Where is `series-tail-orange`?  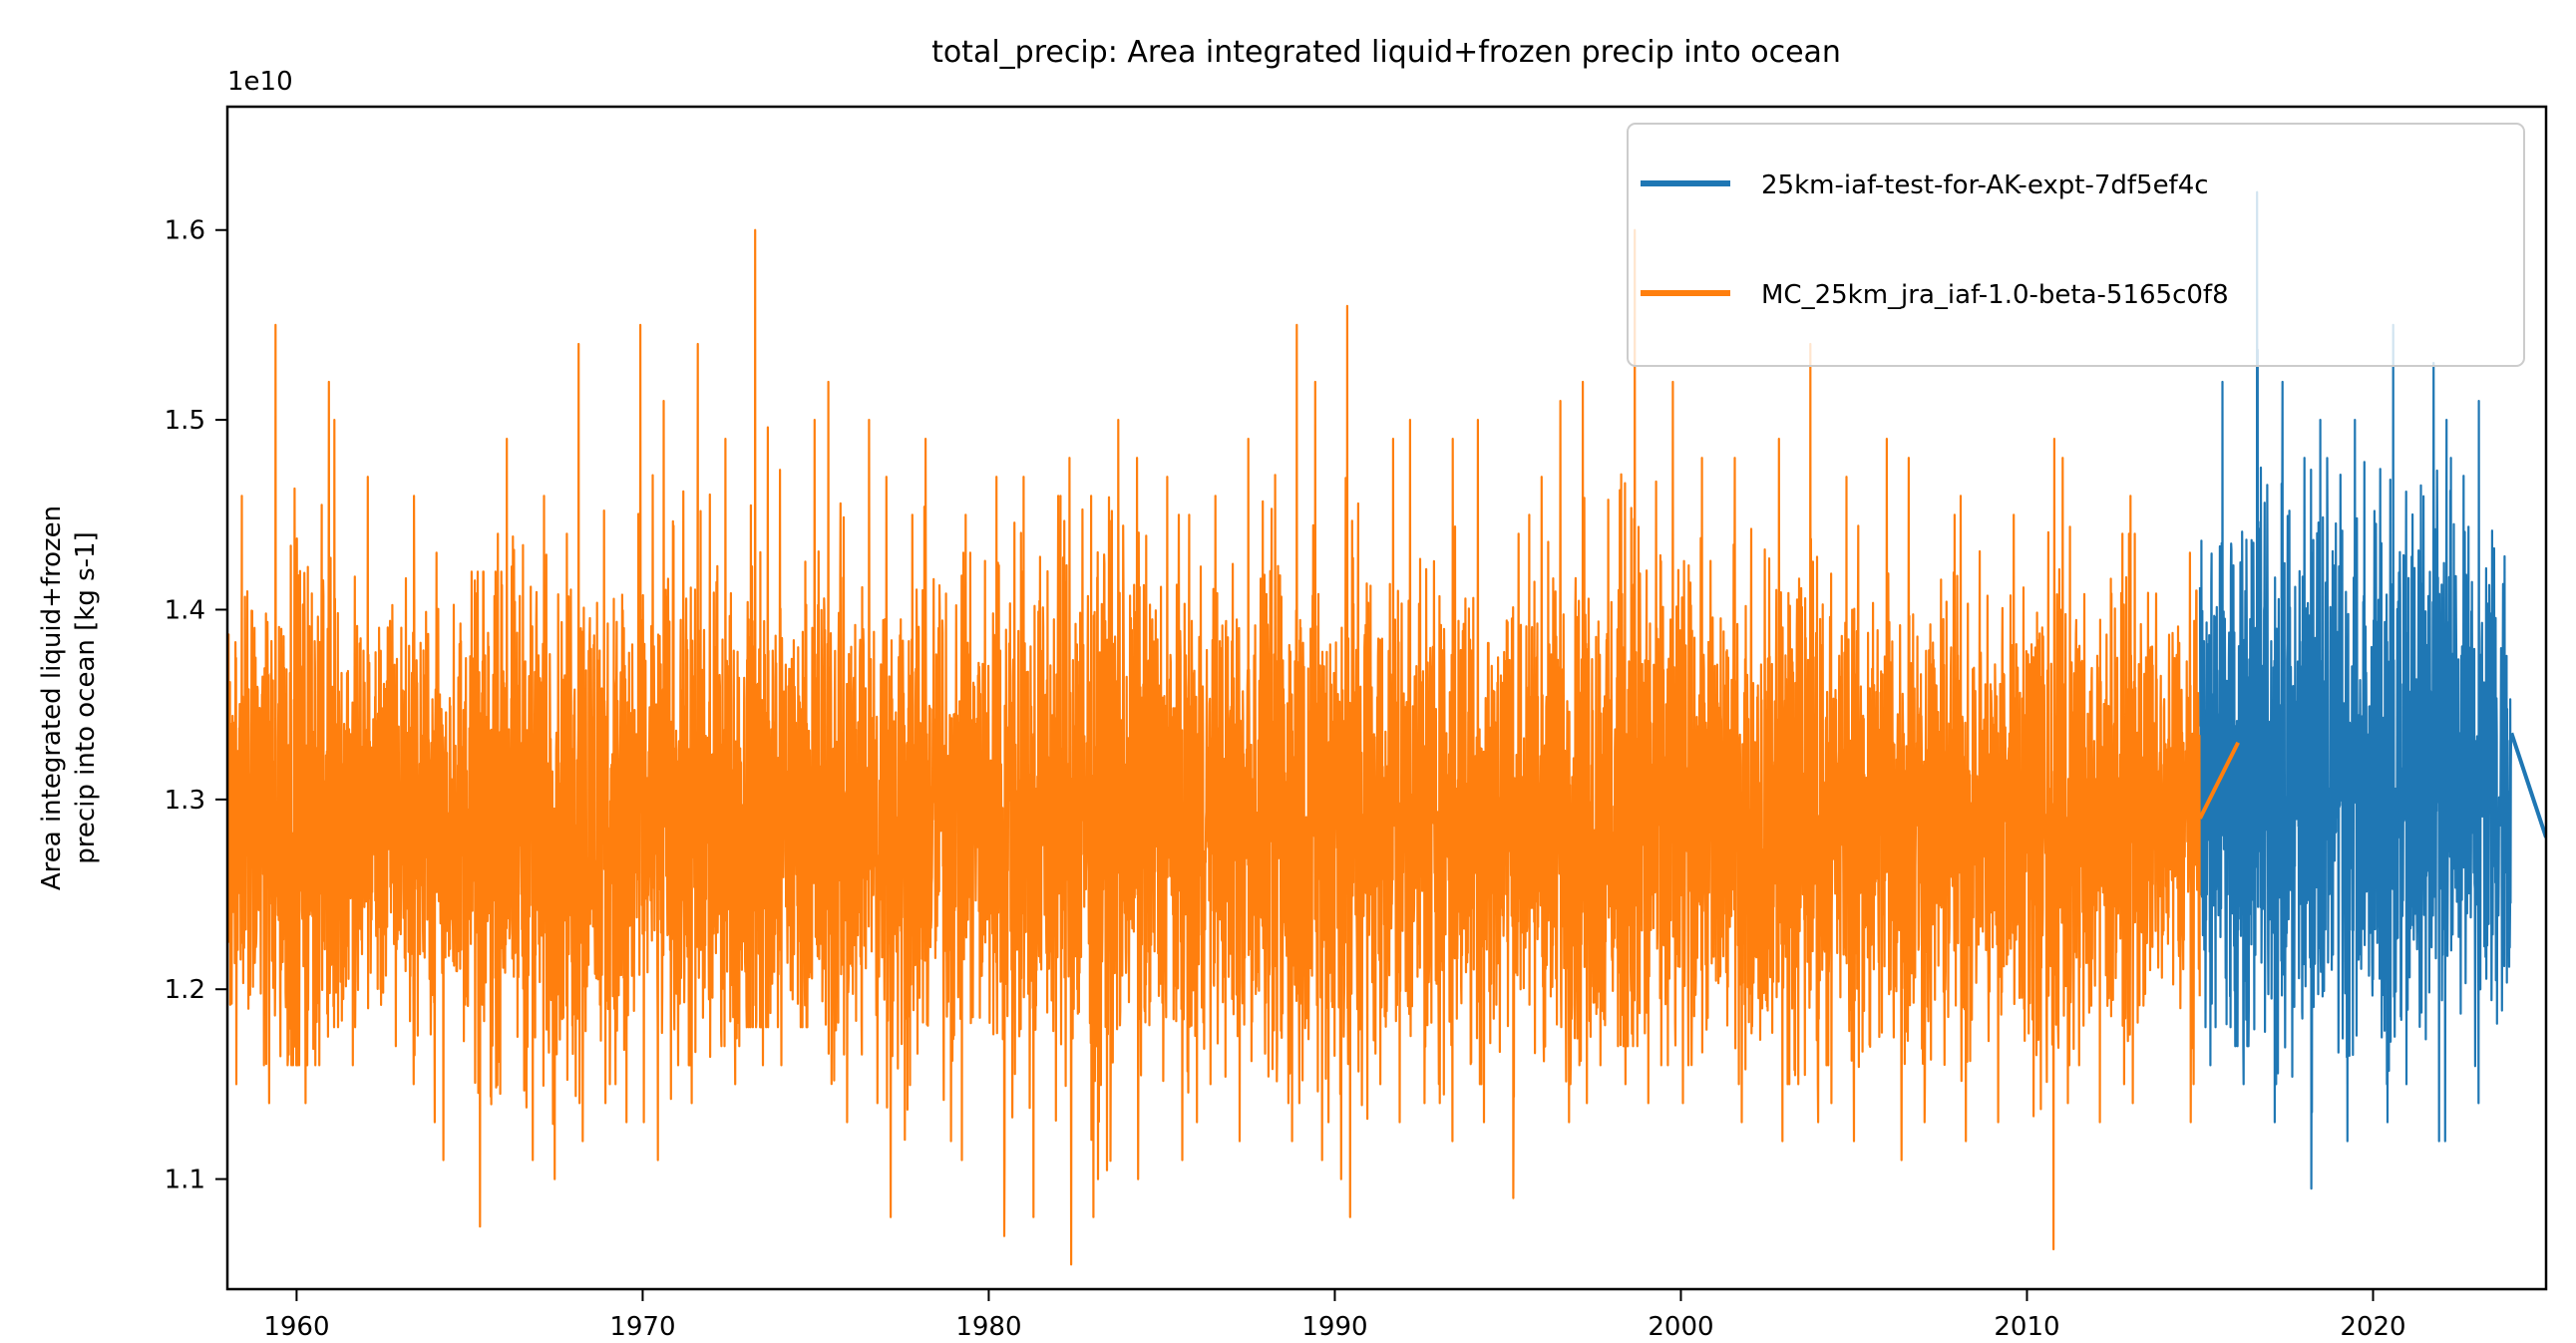
series-tail-orange is located at coordinates (2219, 780).